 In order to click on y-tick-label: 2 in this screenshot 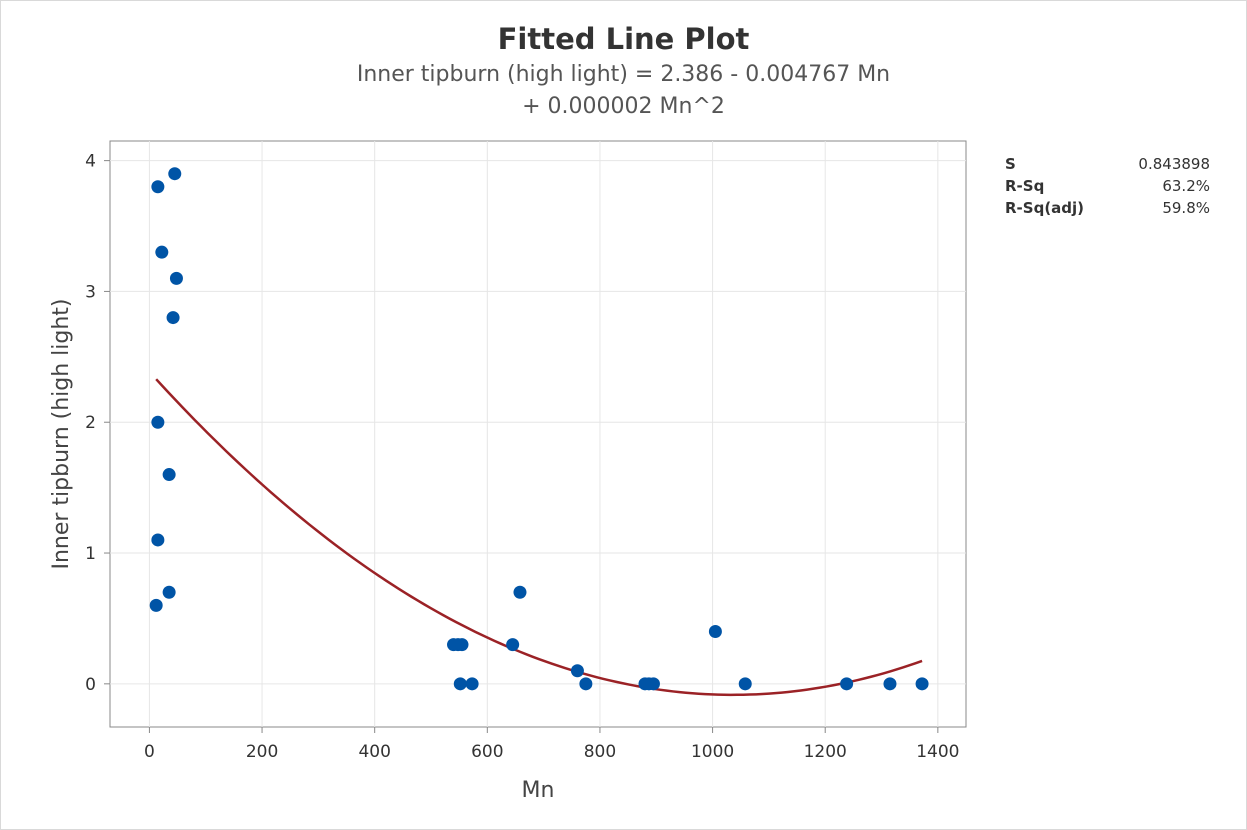, I will do `click(90, 423)`.